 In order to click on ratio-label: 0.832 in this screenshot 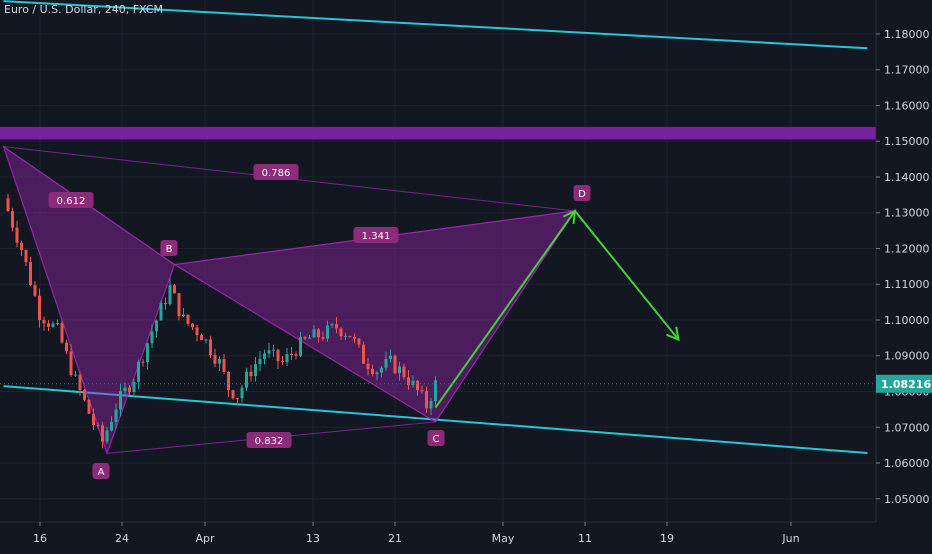, I will do `click(269, 440)`.